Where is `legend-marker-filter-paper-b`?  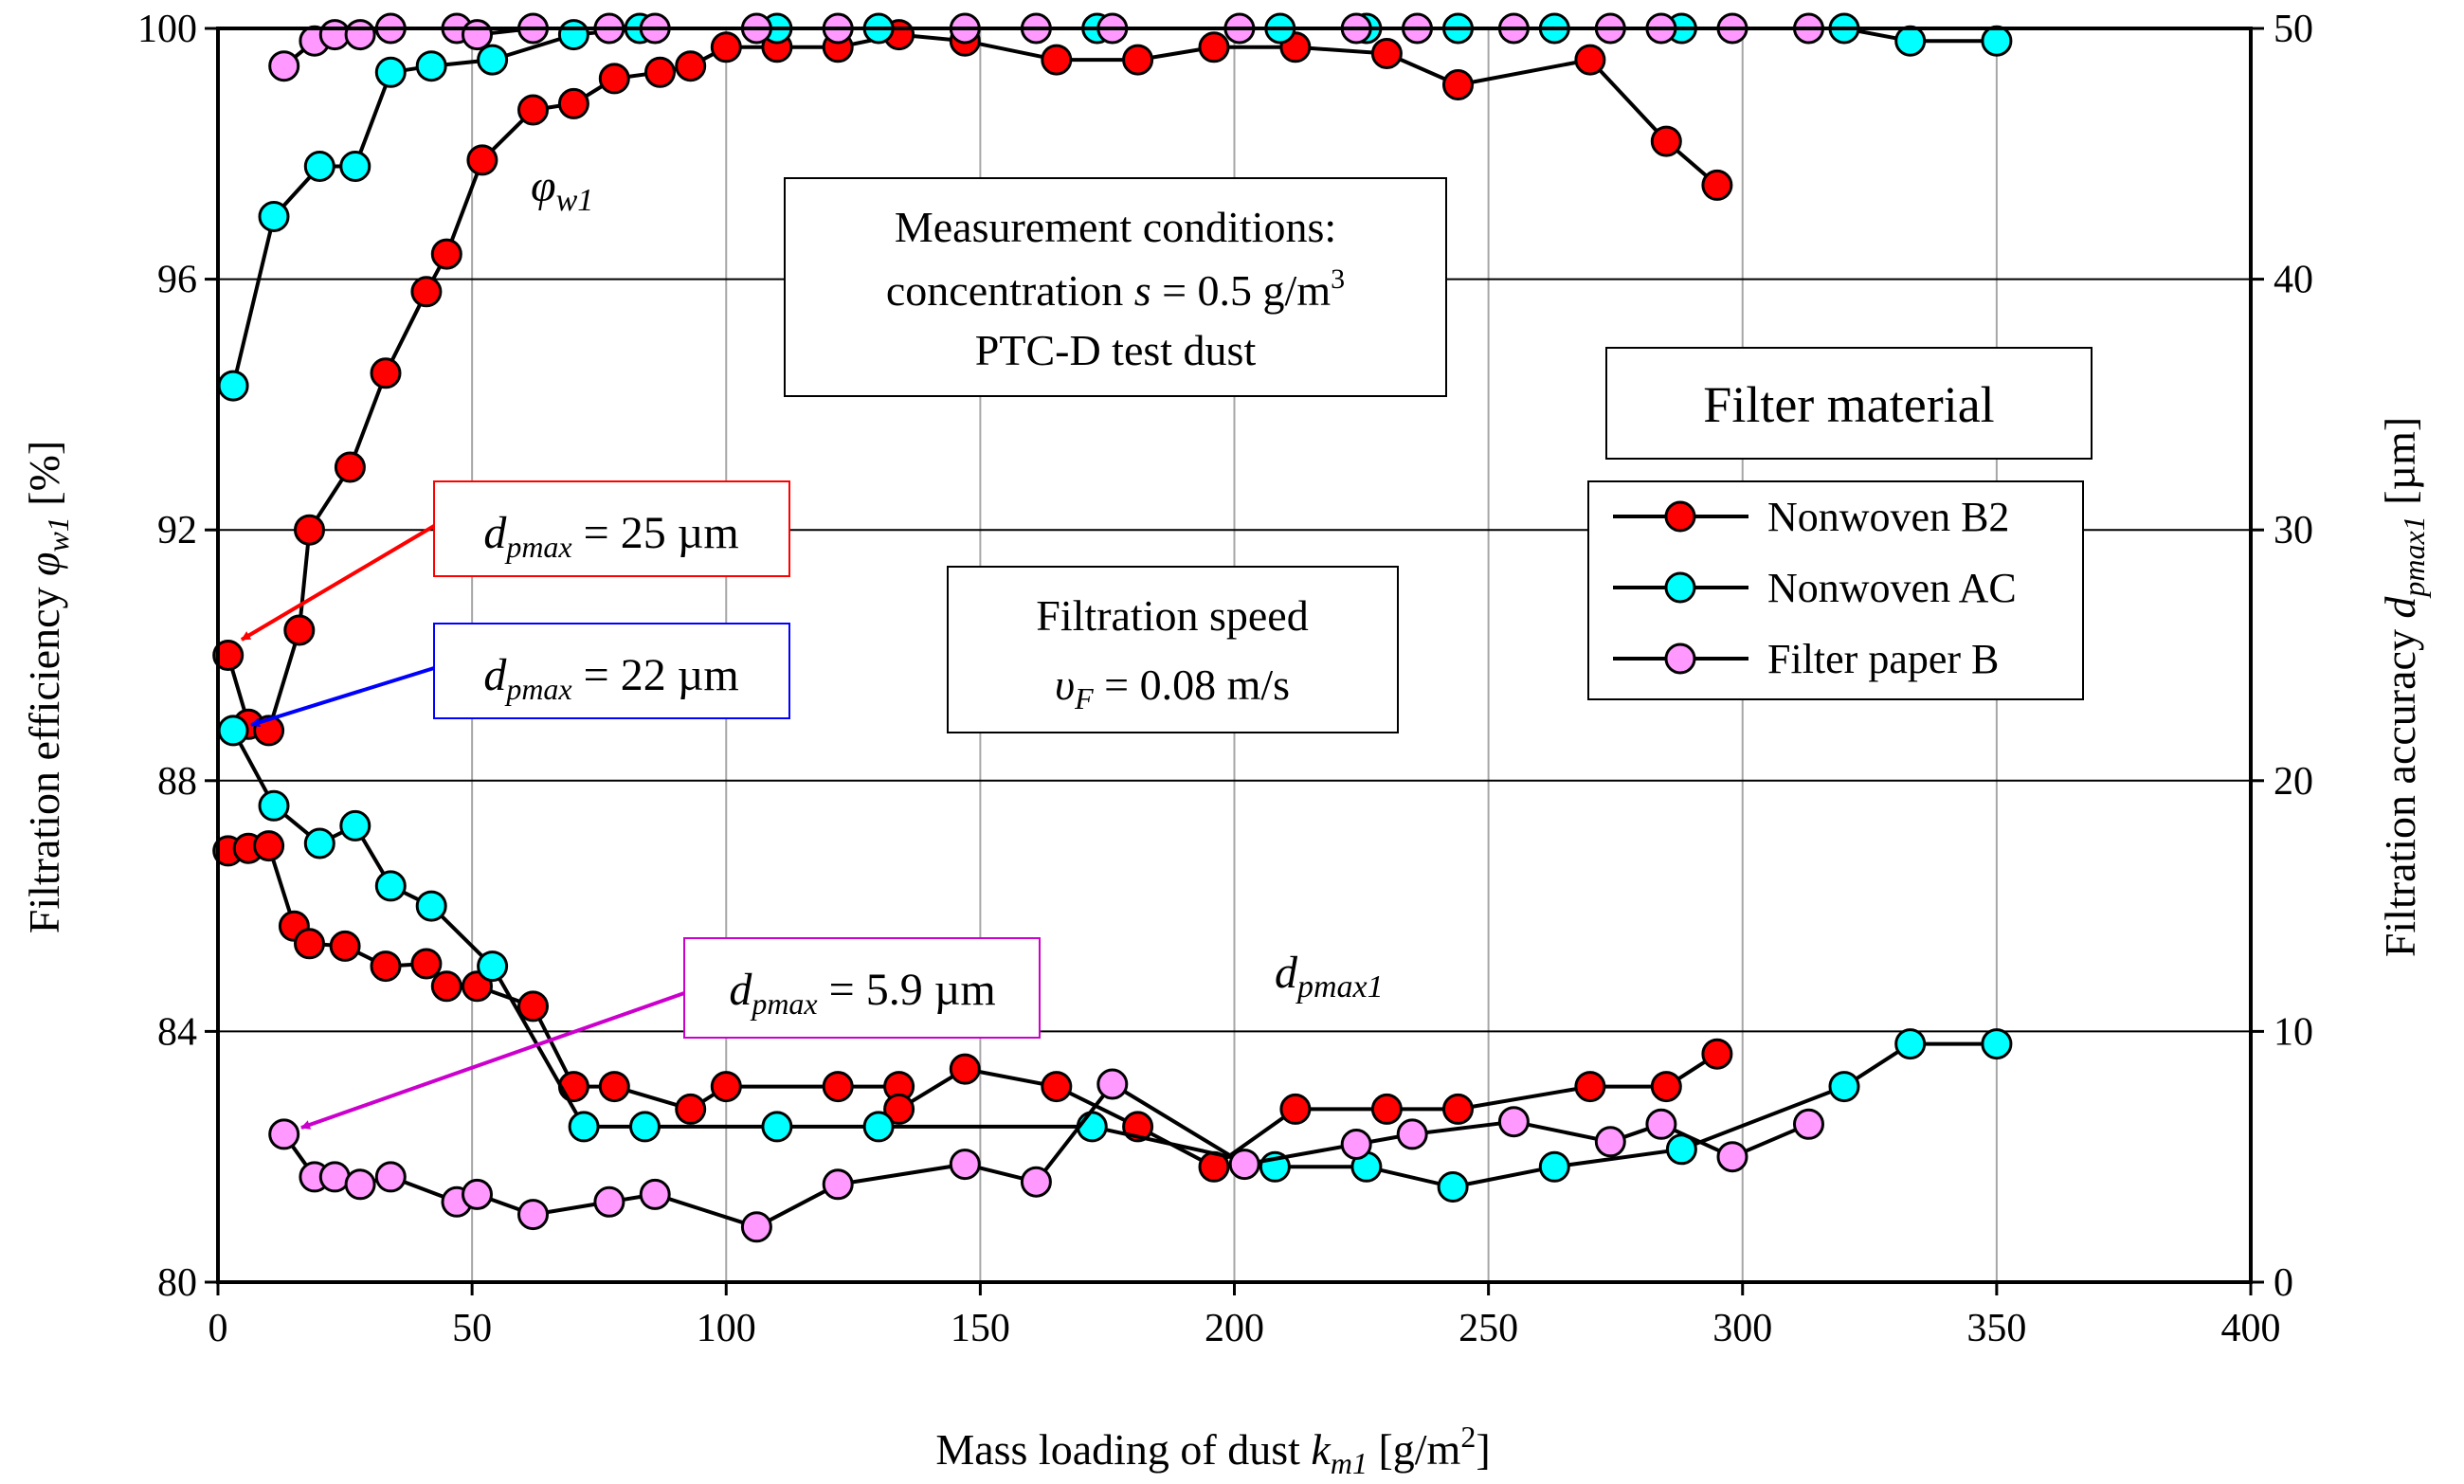
legend-marker-filter-paper-b is located at coordinates (1680, 658).